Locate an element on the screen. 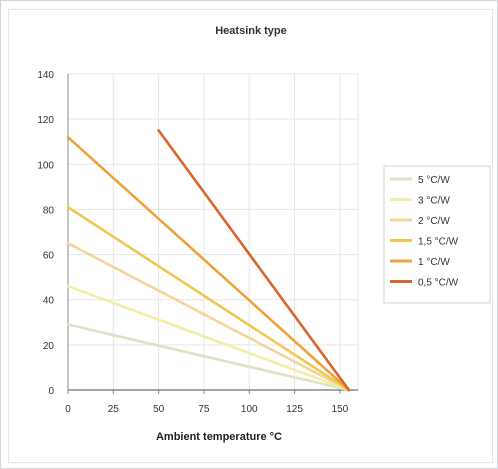 This screenshot has width=498, height=469. legend-box is located at coordinates (437, 234).